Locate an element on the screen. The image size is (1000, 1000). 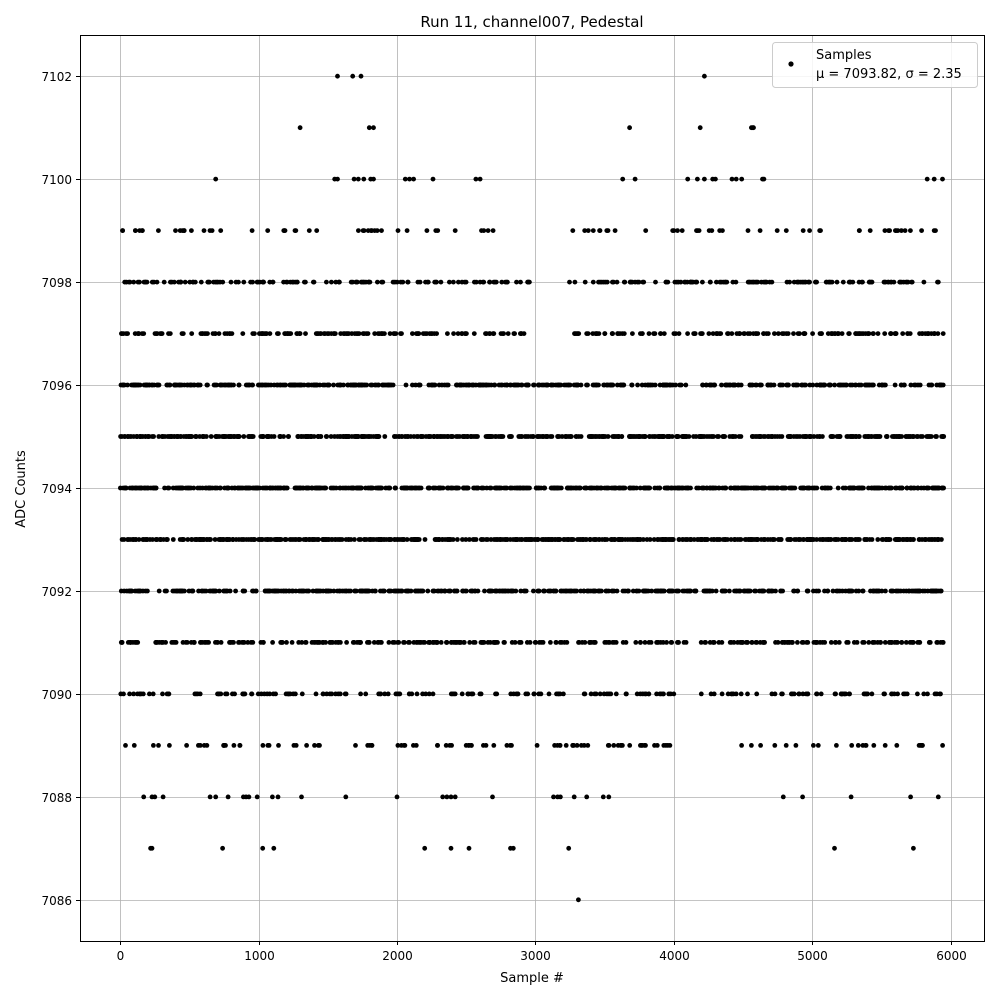
x-axis-label: Sample # is located at coordinates (532, 978).